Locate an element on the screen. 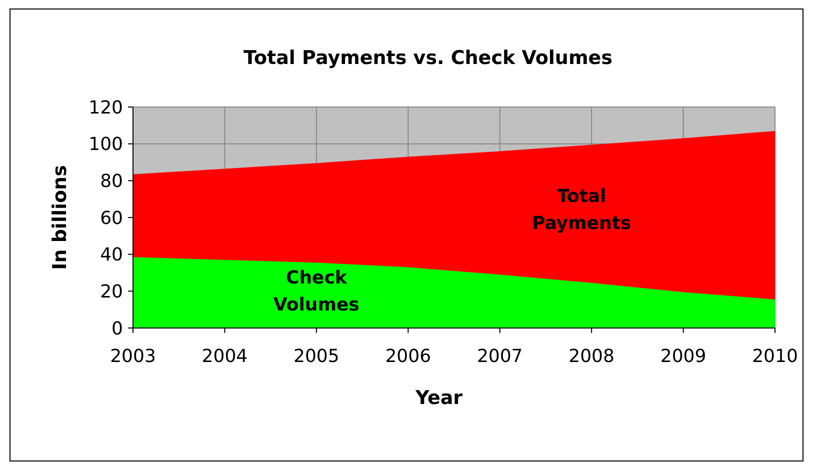  x-tick-label: 2010 is located at coordinates (775, 356).